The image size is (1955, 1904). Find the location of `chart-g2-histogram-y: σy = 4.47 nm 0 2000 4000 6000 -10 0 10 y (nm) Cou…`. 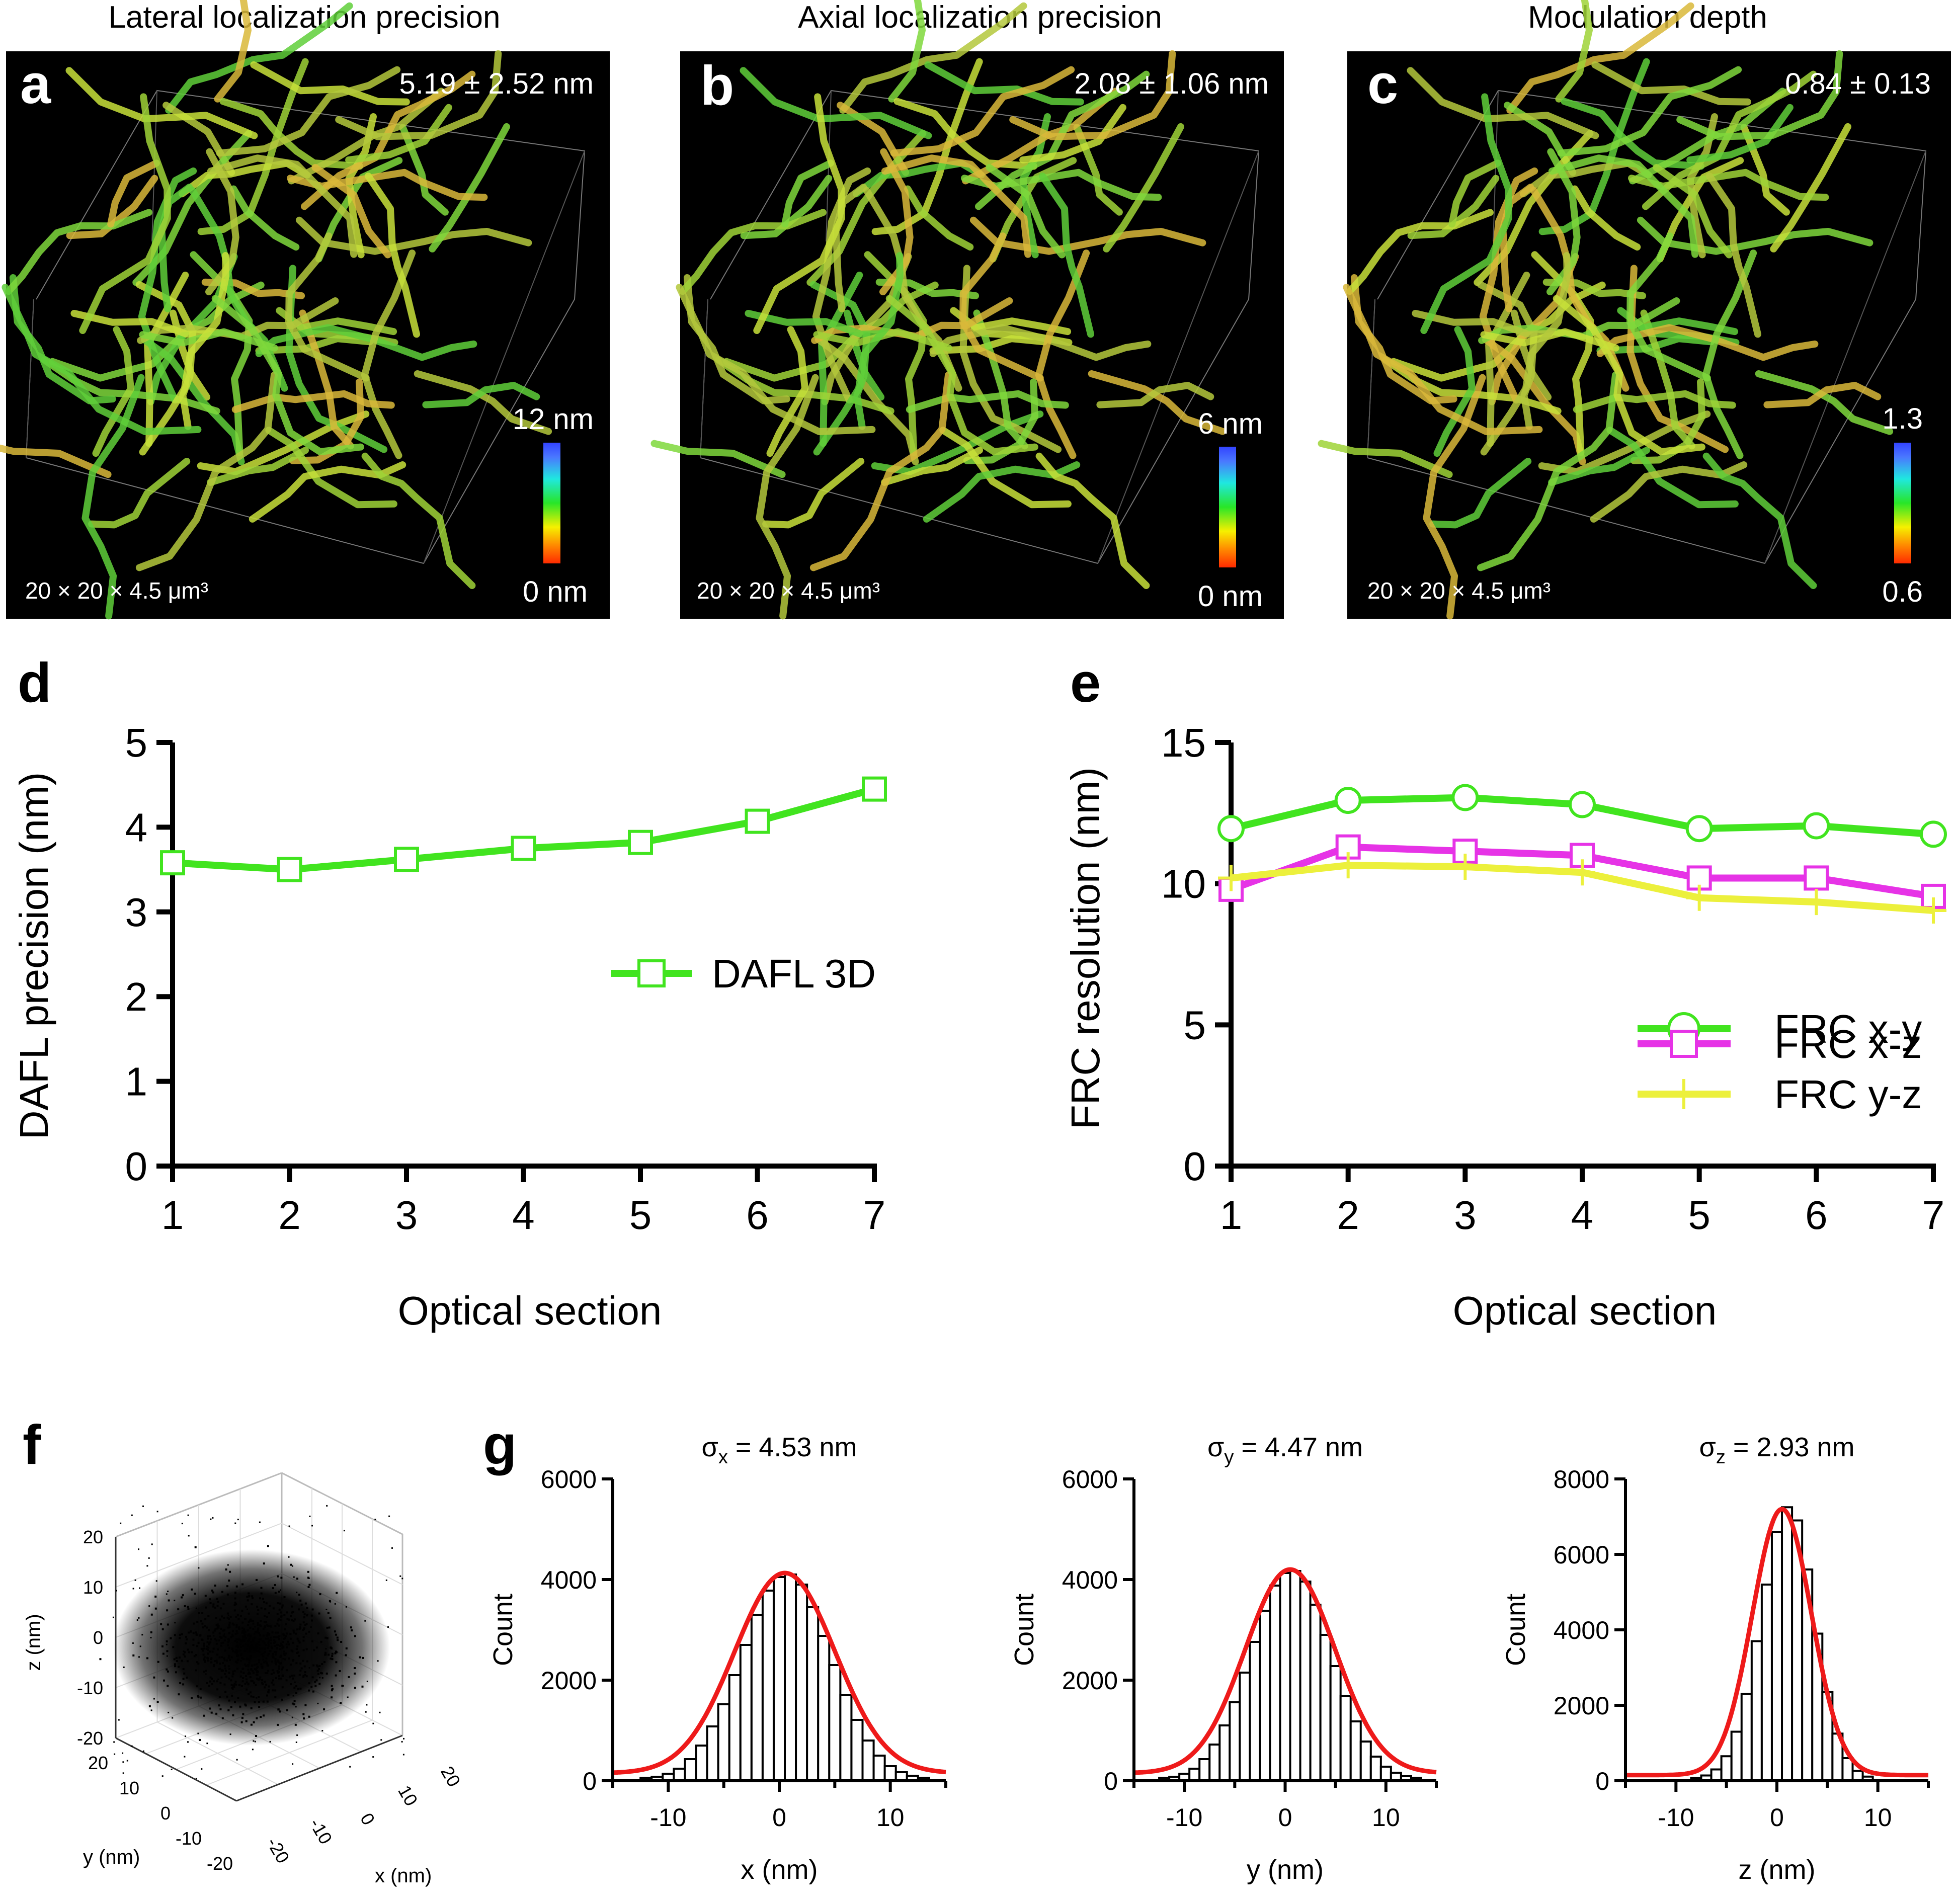

chart-g2-histogram-y: σy = 4.47 nm 0 2000 4000 6000 -10 0 10 y (nm) Cou… is located at coordinates (1223, 1658).